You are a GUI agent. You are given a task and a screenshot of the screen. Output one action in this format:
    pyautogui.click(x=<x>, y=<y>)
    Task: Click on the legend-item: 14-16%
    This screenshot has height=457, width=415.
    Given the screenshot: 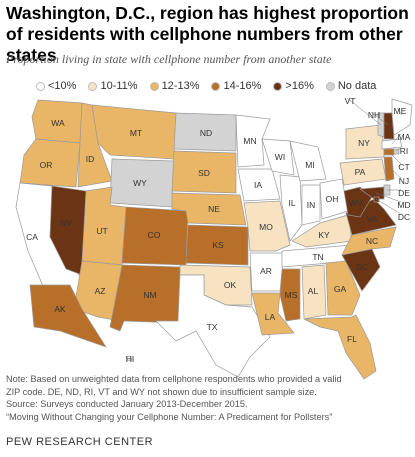 What is the action you would take?
    pyautogui.click(x=236, y=86)
    